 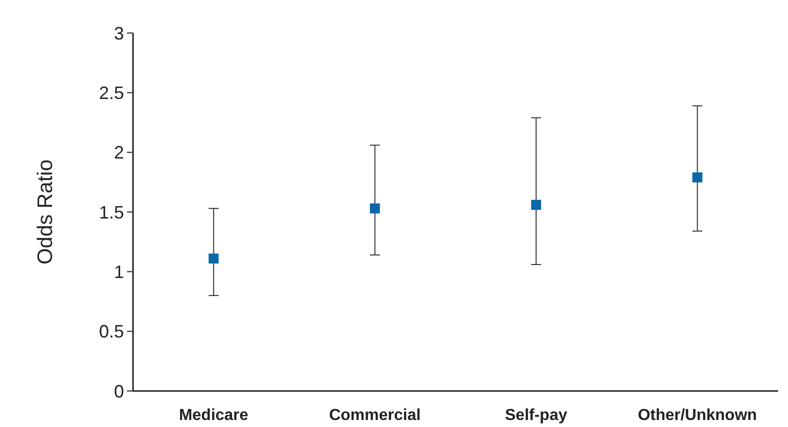 What do you see at coordinates (697, 415) in the screenshot?
I see `x-tick-label: Other/Unknown` at bounding box center [697, 415].